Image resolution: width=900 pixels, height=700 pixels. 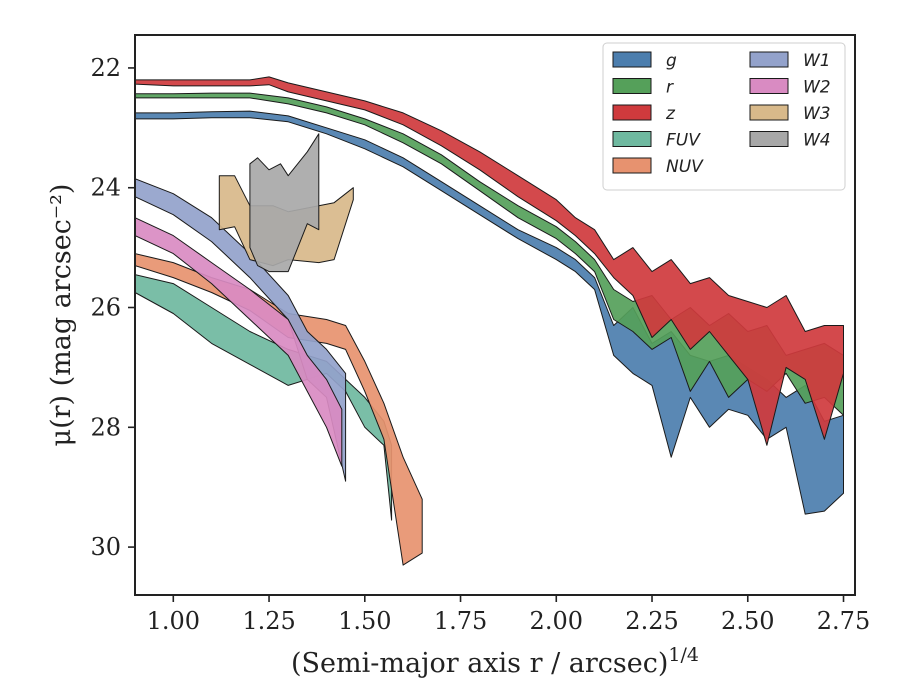 I want to click on series-band-w2, so click(x=239, y=342).